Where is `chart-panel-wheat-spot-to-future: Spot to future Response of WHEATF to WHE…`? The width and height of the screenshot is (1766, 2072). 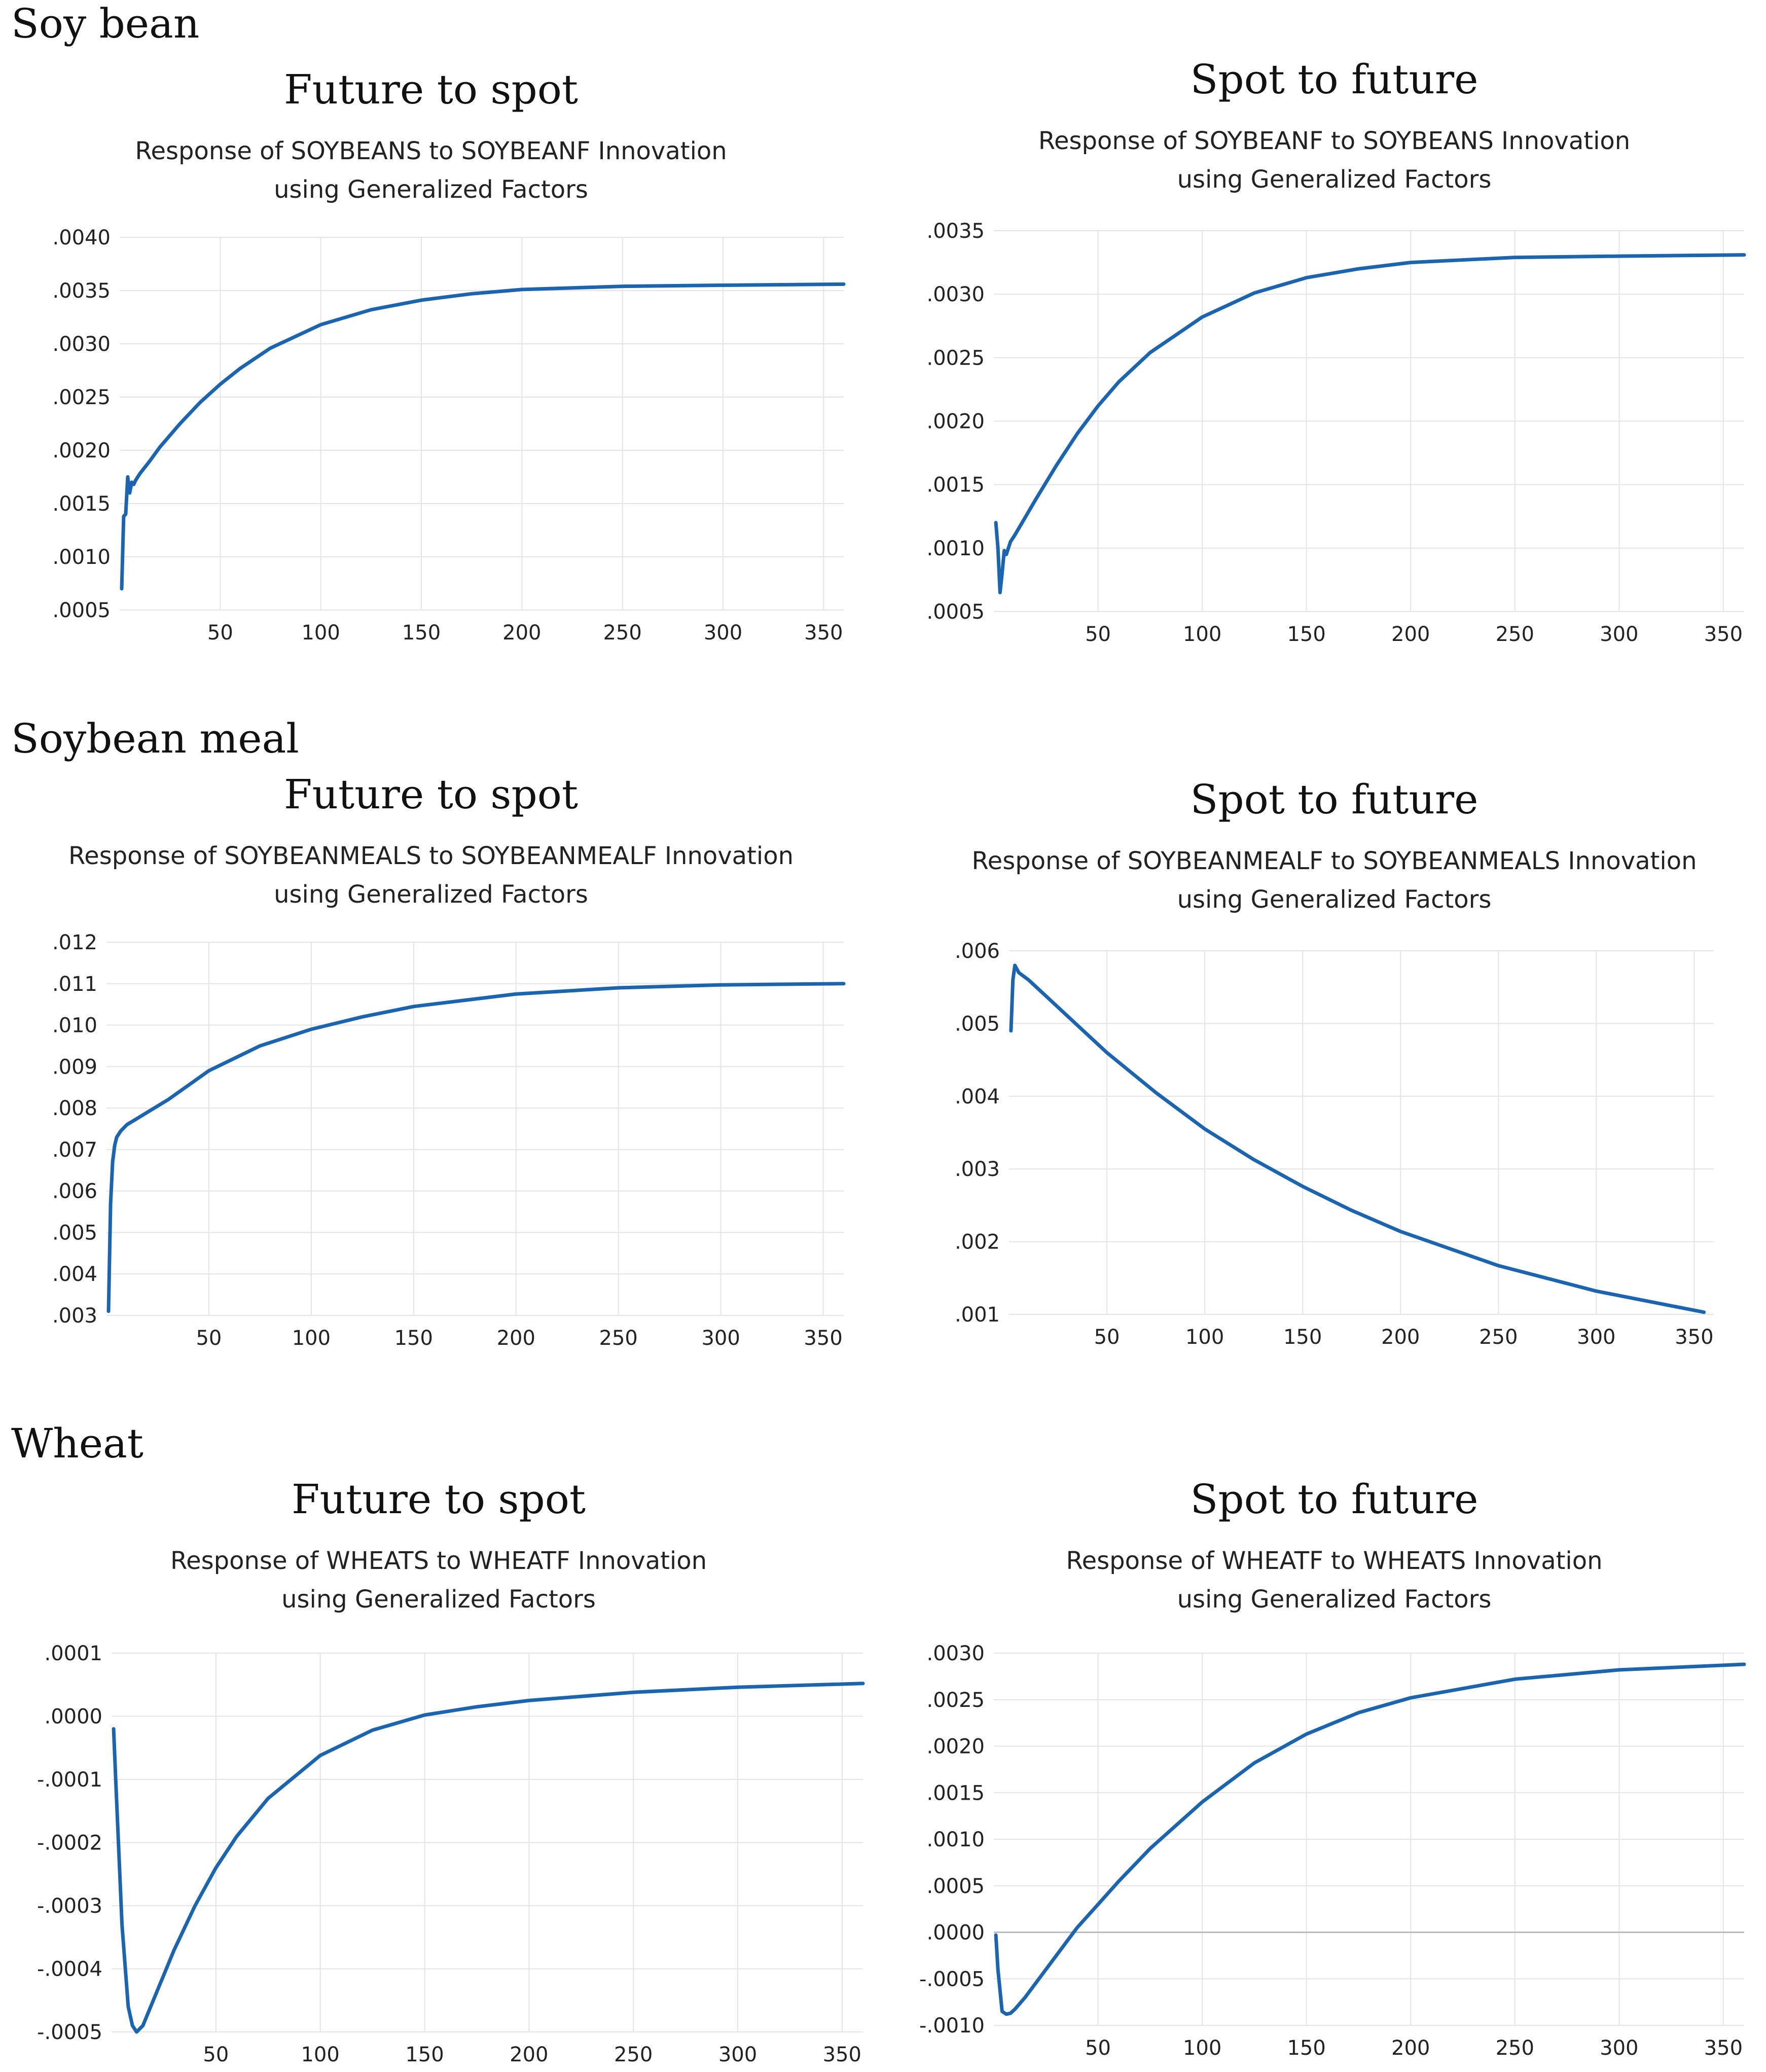 chart-panel-wheat-spot-to-future: Spot to future Response of WHEATF to WHE… is located at coordinates (1334, 1774).